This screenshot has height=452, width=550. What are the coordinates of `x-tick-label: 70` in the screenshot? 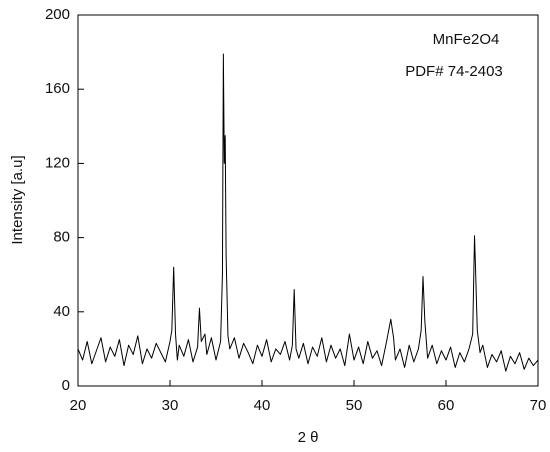 It's located at (538, 405).